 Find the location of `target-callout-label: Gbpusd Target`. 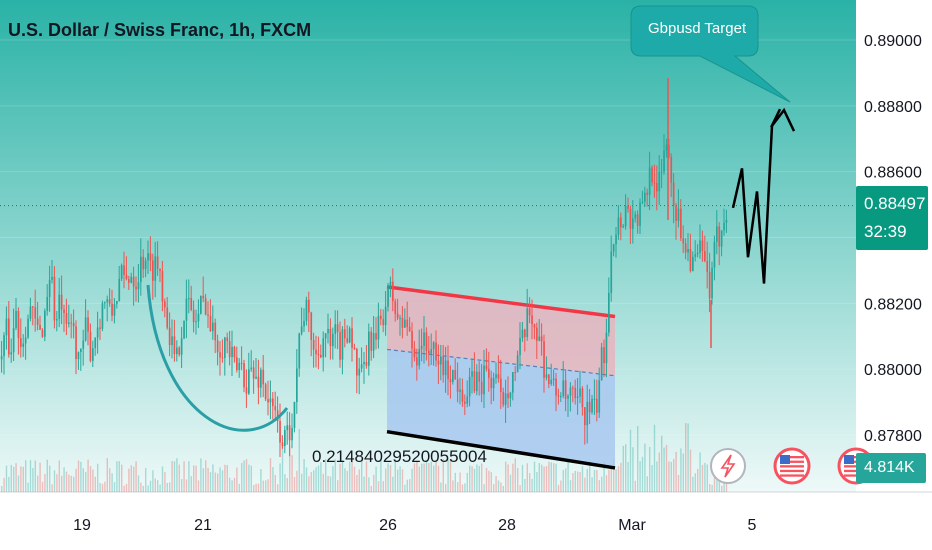

target-callout-label: Gbpusd Target is located at coordinates (697, 28).